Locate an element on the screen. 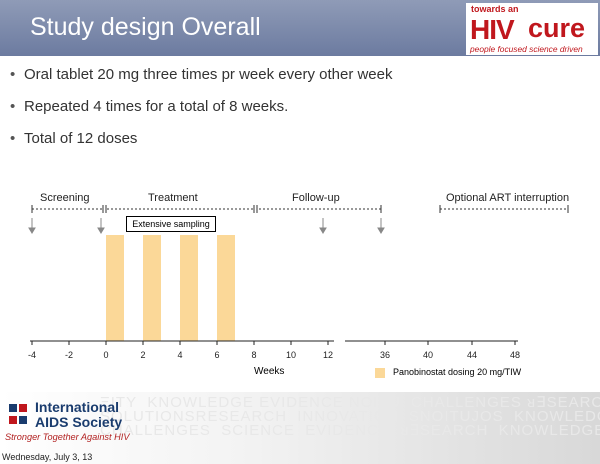  tick-label: 40 is located at coordinates (427, 355).